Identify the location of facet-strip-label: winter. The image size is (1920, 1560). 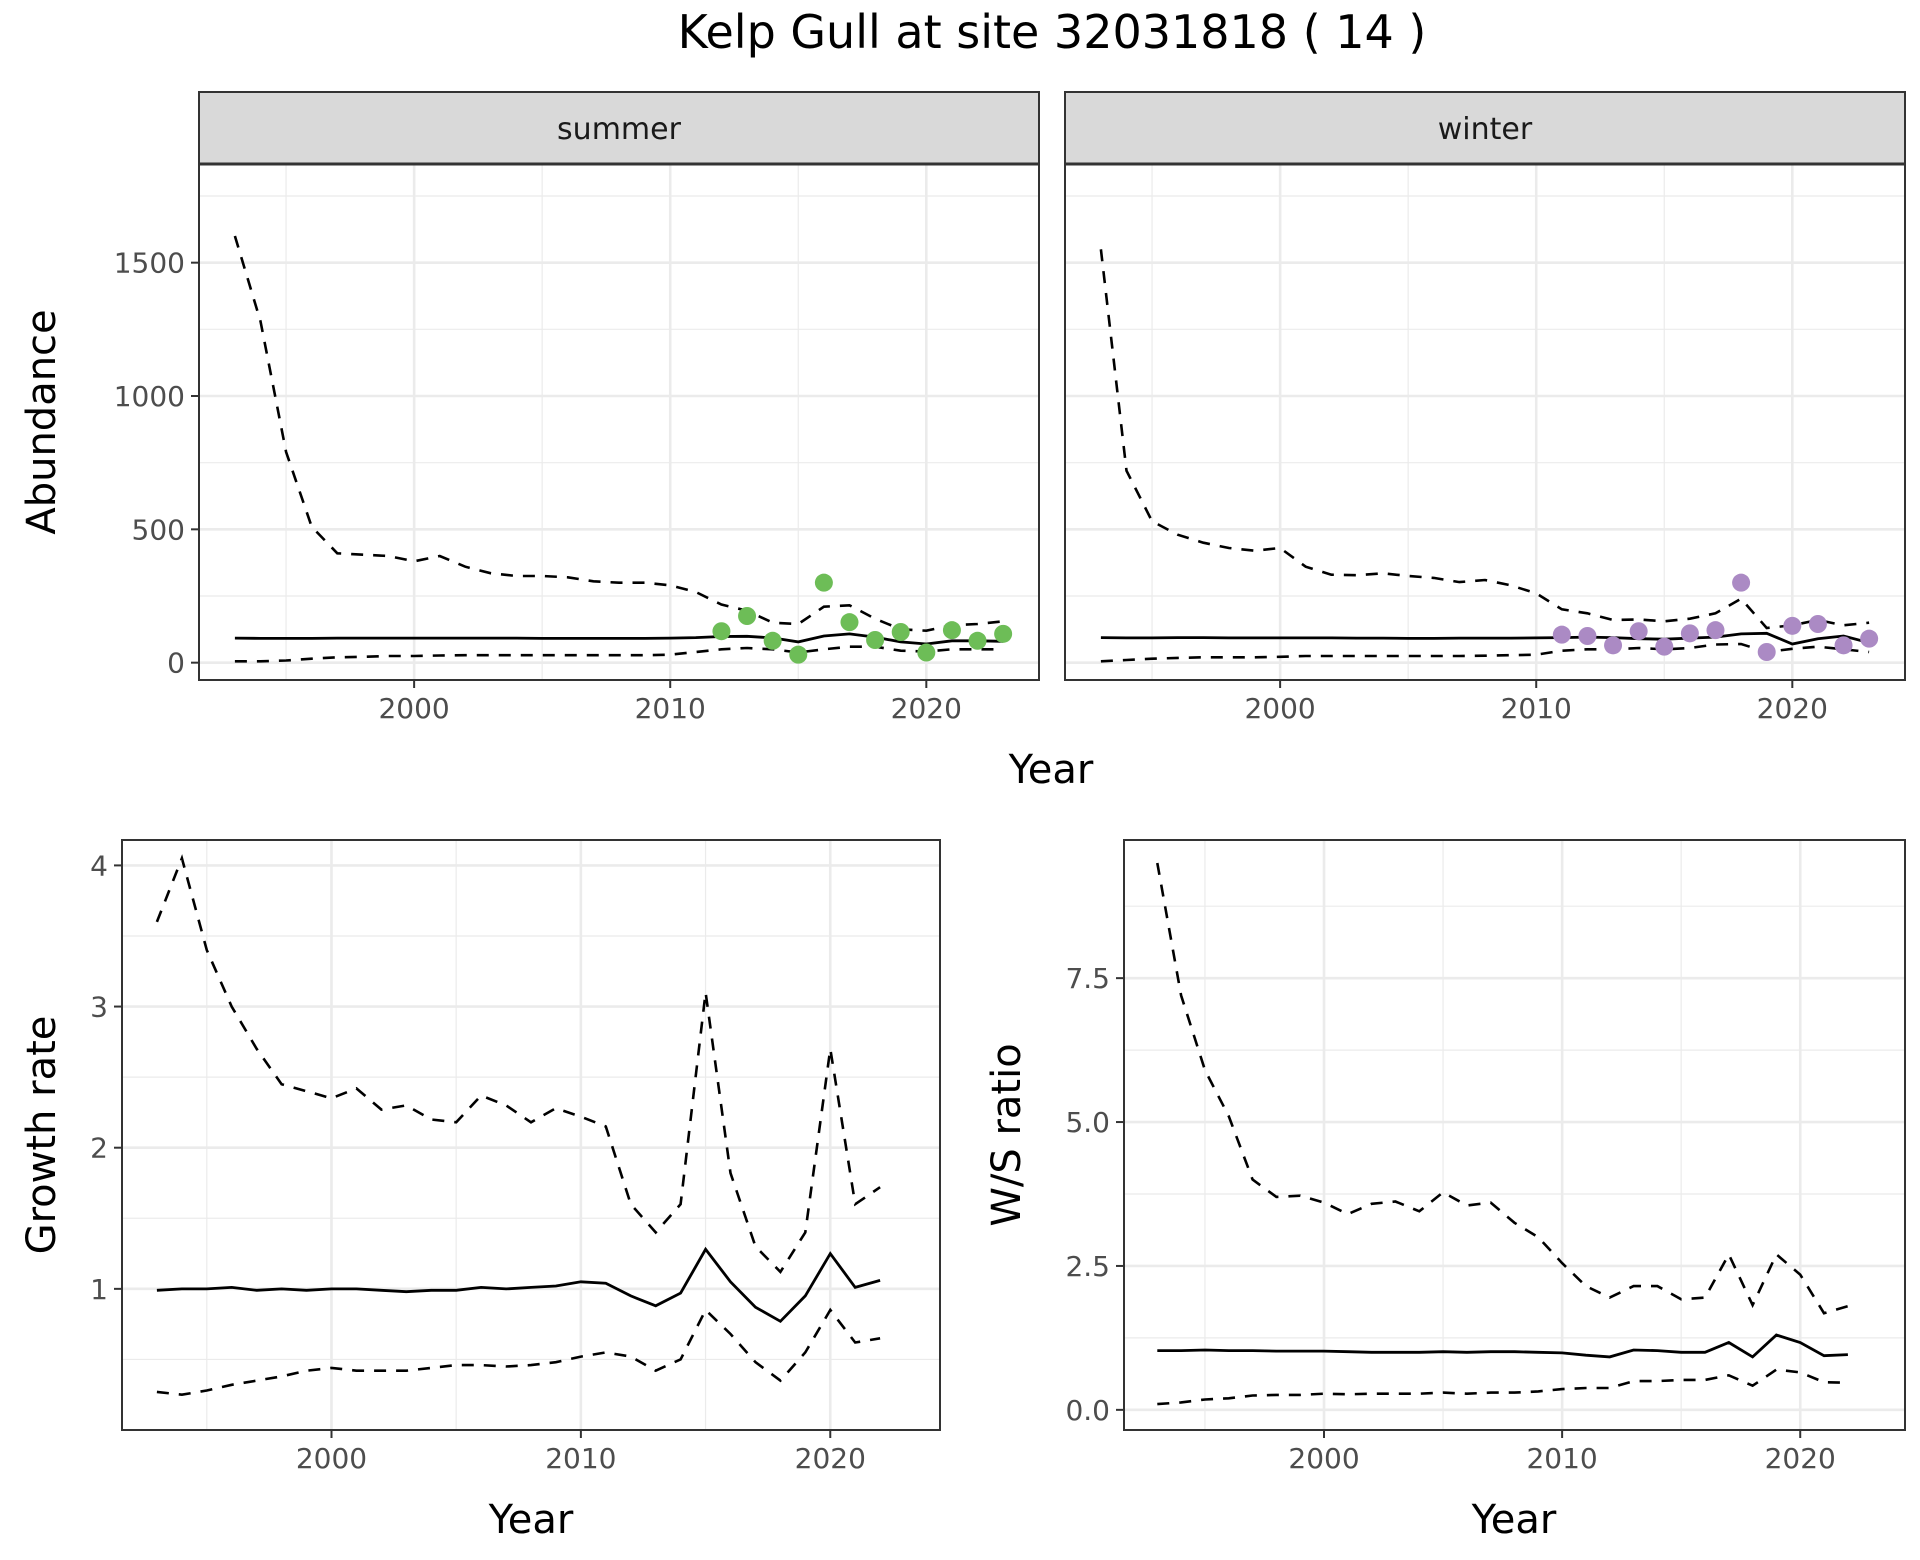
(1485, 129).